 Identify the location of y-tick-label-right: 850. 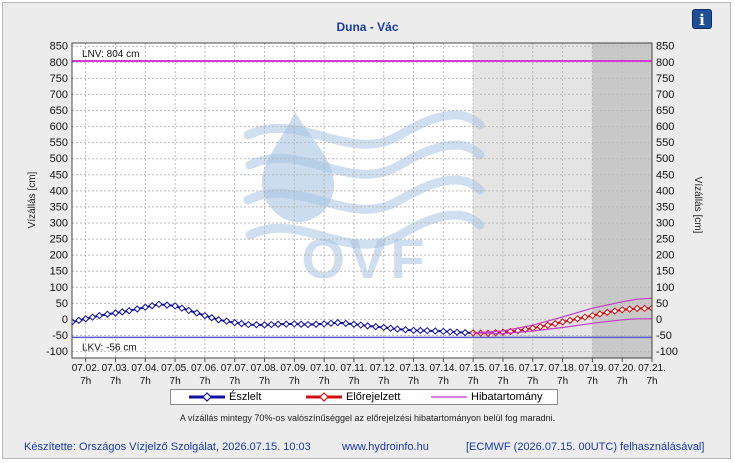
(665, 47).